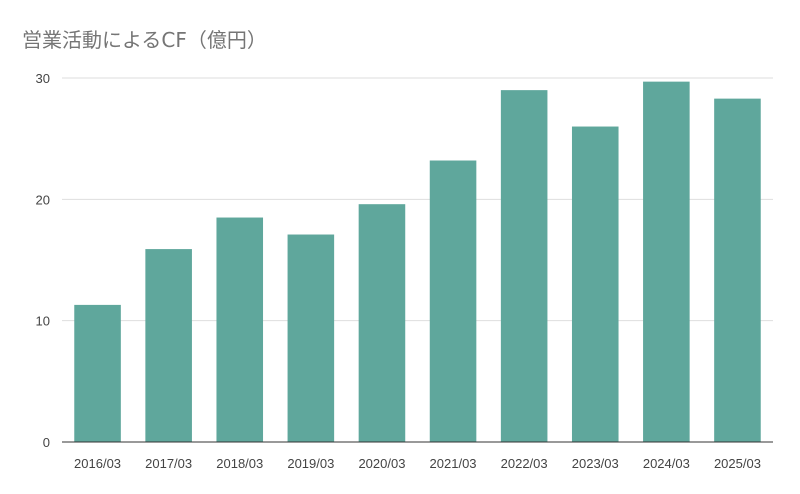 The image size is (800, 494). Describe the element at coordinates (43, 321) in the screenshot. I see `y-tick-label: 10` at that location.